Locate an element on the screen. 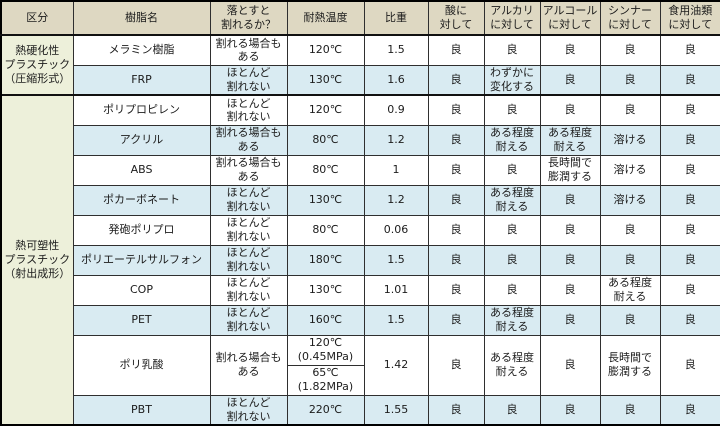  resin-name-cell: ポリエーテルサルフォン is located at coordinates (141, 260).